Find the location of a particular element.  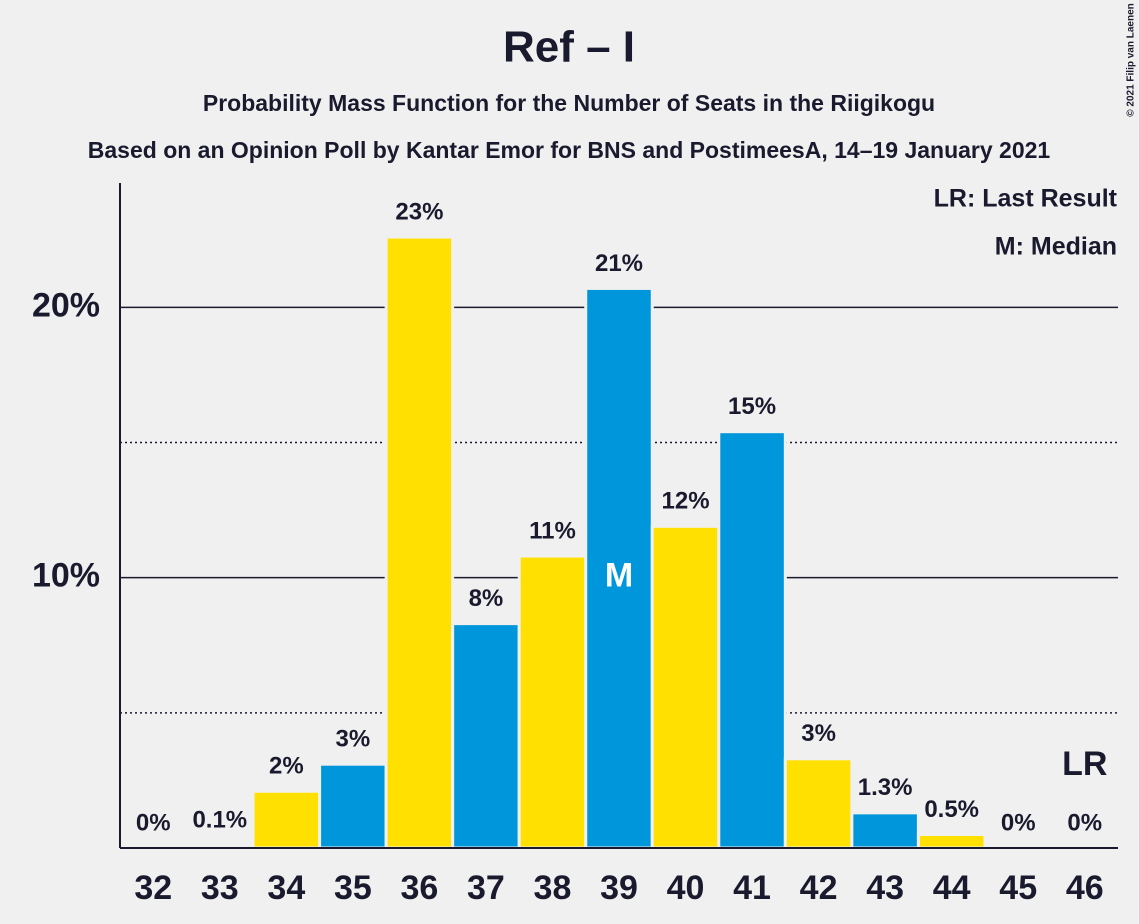

value-label: 1.3% is located at coordinates (885, 787).